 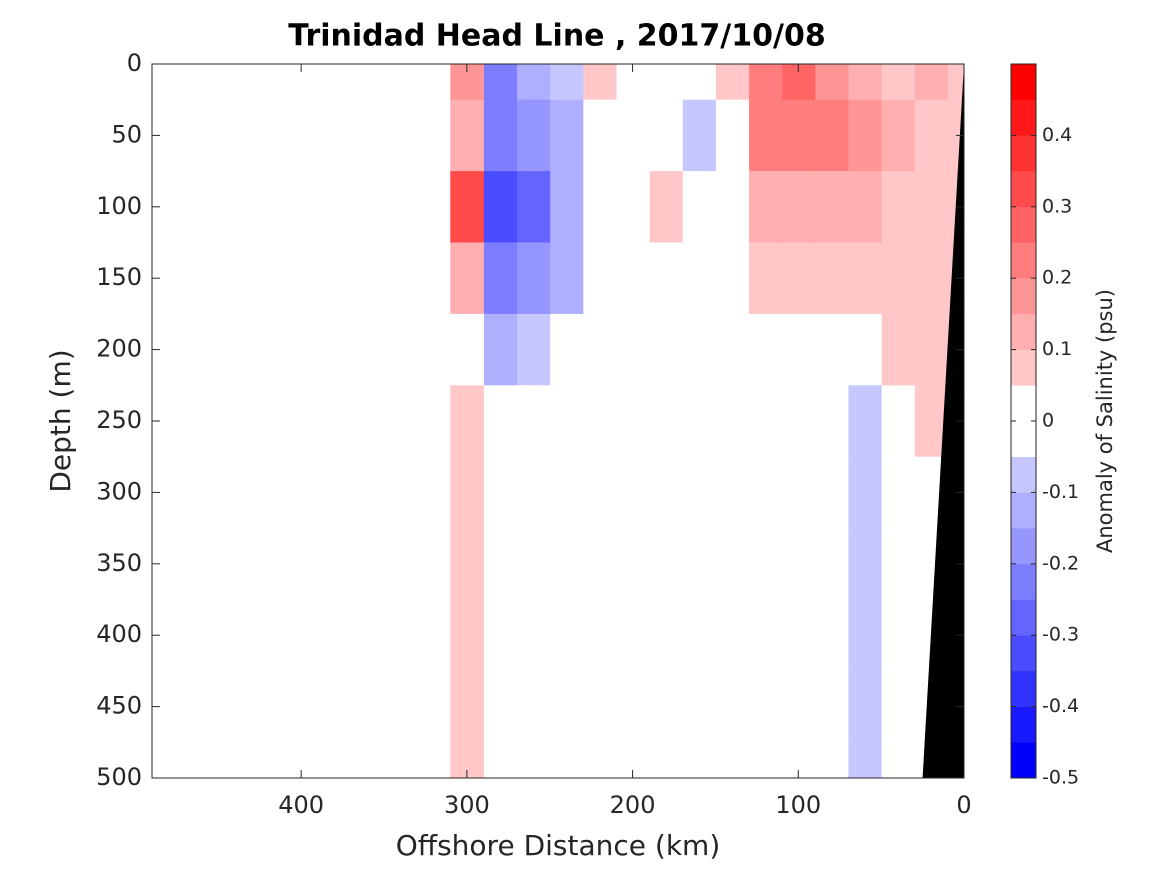 What do you see at coordinates (1060, 492) in the screenshot?
I see `colorbar-tick-label: -0.1` at bounding box center [1060, 492].